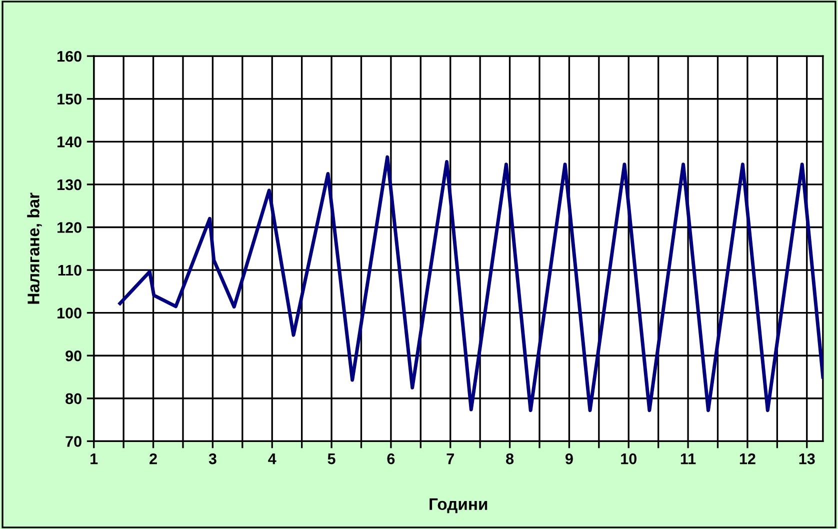 The height and width of the screenshot is (529, 838). Describe the element at coordinates (153, 458) in the screenshot. I see `x-tick-label: 2` at that location.